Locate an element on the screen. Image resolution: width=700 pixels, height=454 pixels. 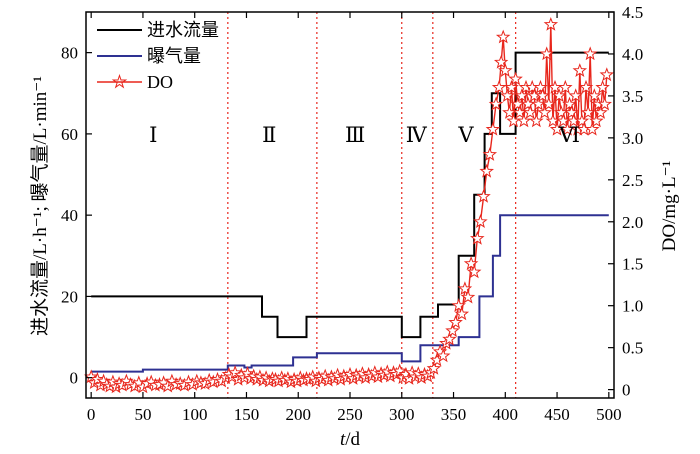
legend-item-flow: 进水流量 is located at coordinates (158, 30).